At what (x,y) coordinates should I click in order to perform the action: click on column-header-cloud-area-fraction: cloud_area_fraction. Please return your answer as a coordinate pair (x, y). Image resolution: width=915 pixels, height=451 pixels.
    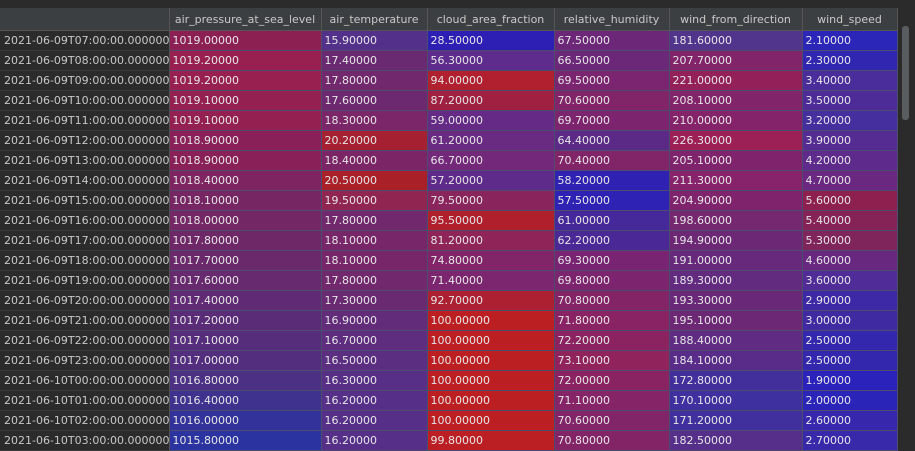
    Looking at the image, I should click on (491, 19).